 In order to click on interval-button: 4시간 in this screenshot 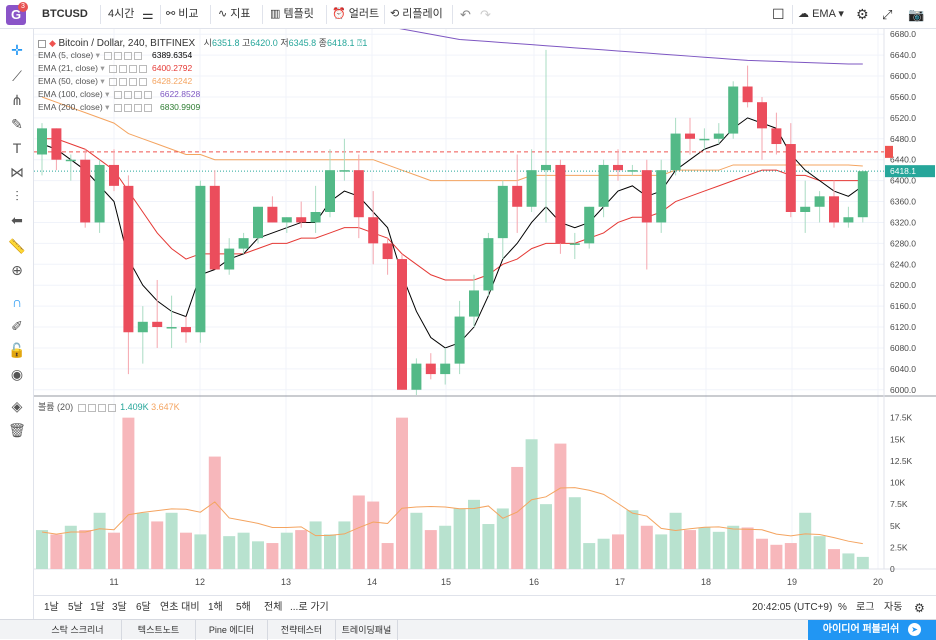, I will do `click(121, 14)`.